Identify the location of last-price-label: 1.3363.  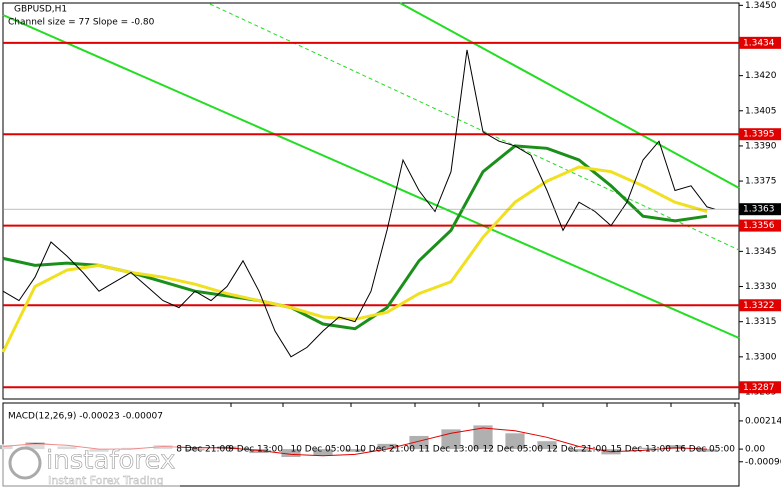
(759, 210).